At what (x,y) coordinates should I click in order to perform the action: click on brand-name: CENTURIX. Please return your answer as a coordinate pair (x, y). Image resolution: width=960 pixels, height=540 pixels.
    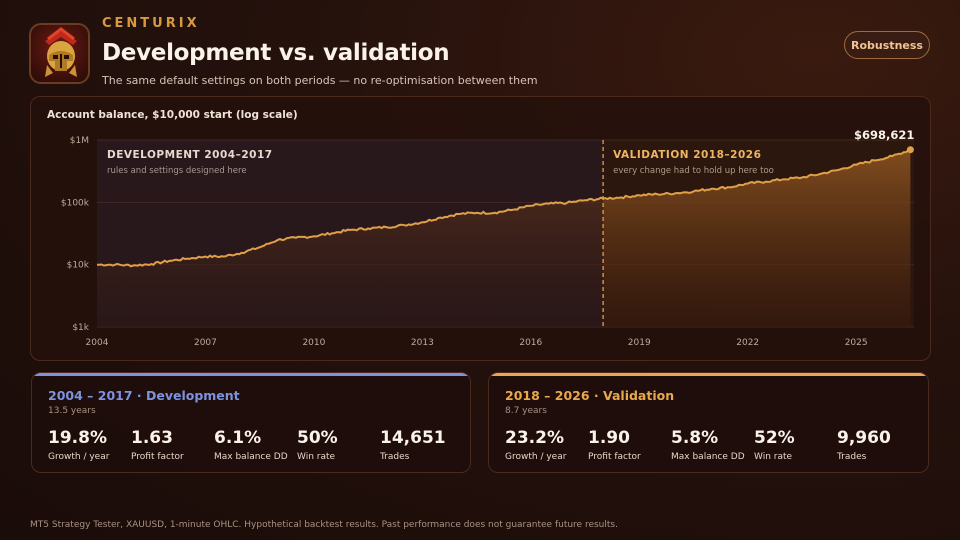
    Looking at the image, I should click on (151, 23).